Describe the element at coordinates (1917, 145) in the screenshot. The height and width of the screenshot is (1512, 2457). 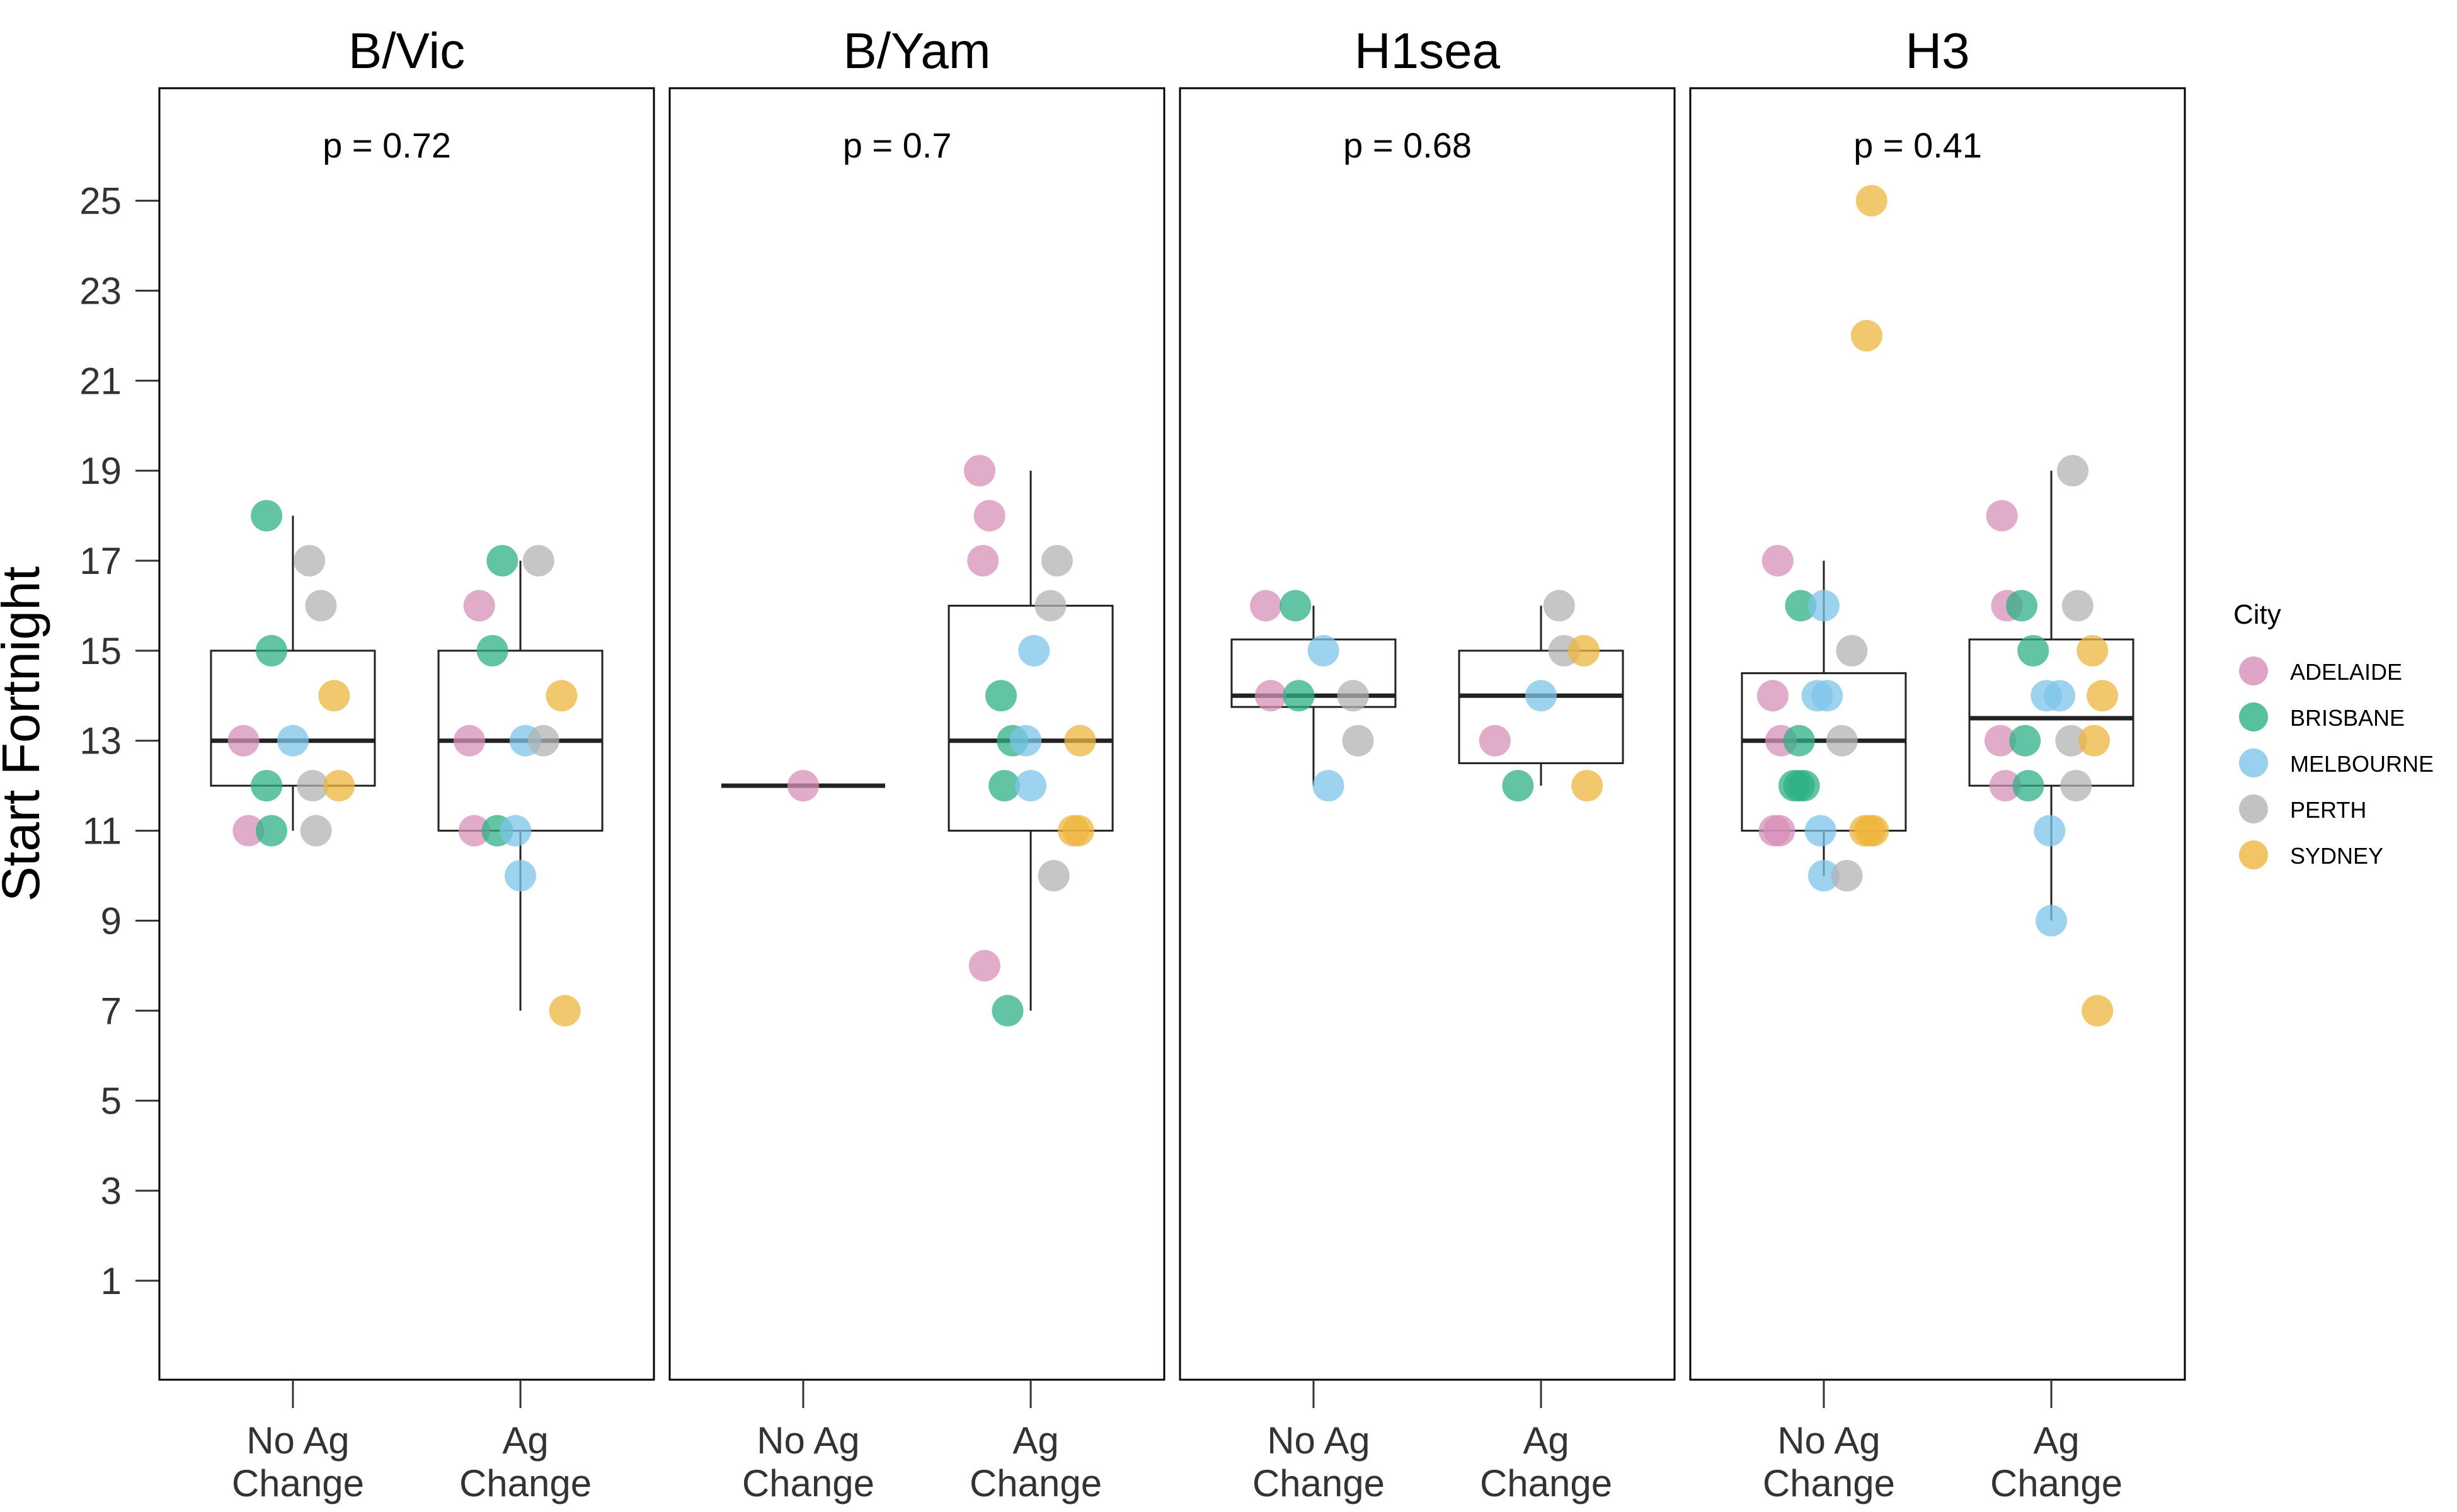
I see `p-value-label: p = 0.41` at that location.